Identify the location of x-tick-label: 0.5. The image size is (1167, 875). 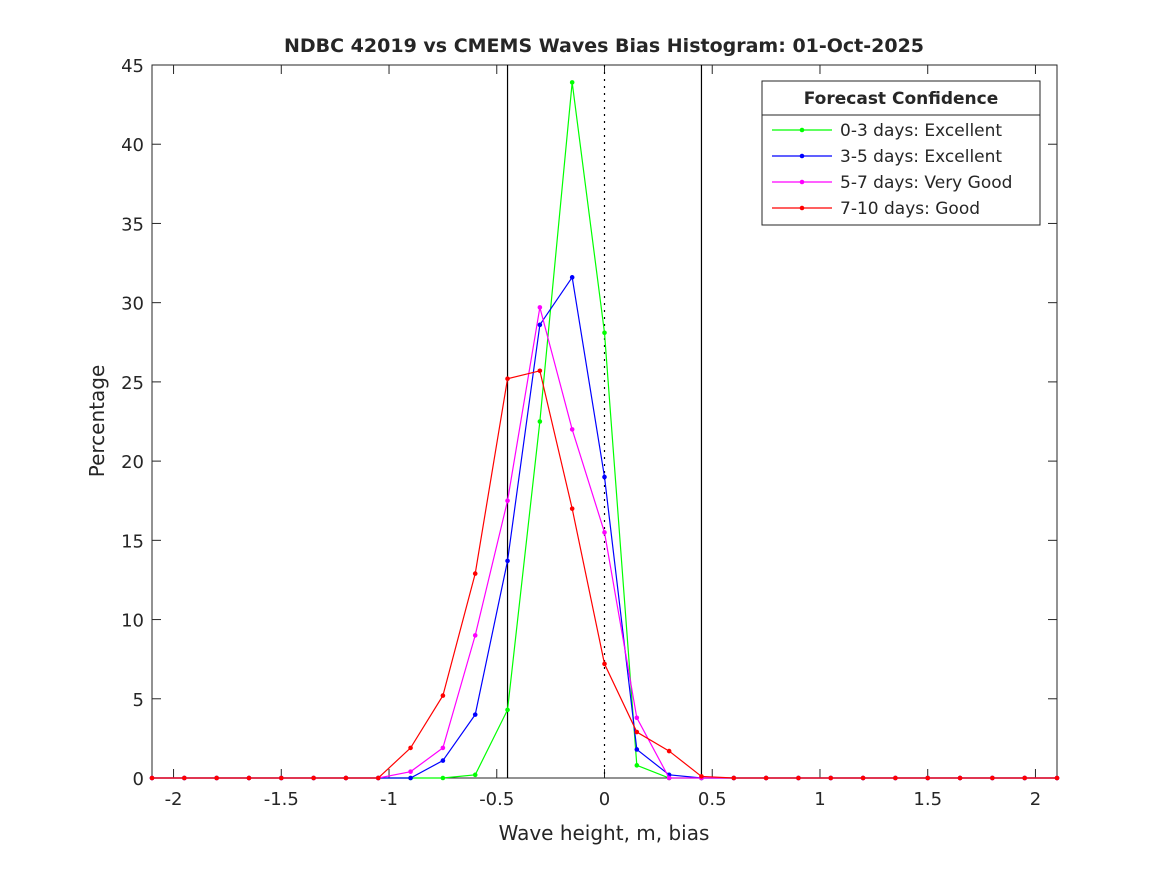
(712, 799).